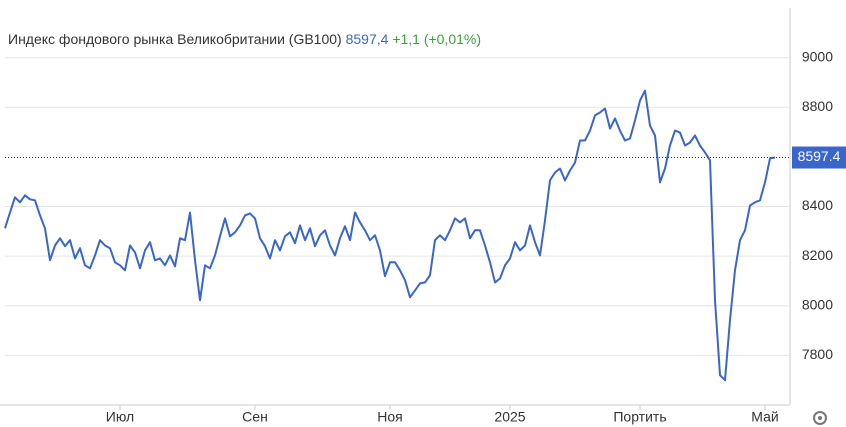 Image resolution: width=846 pixels, height=427 pixels. What do you see at coordinates (817, 354) in the screenshot?
I see `y-tick-label: 7800` at bounding box center [817, 354].